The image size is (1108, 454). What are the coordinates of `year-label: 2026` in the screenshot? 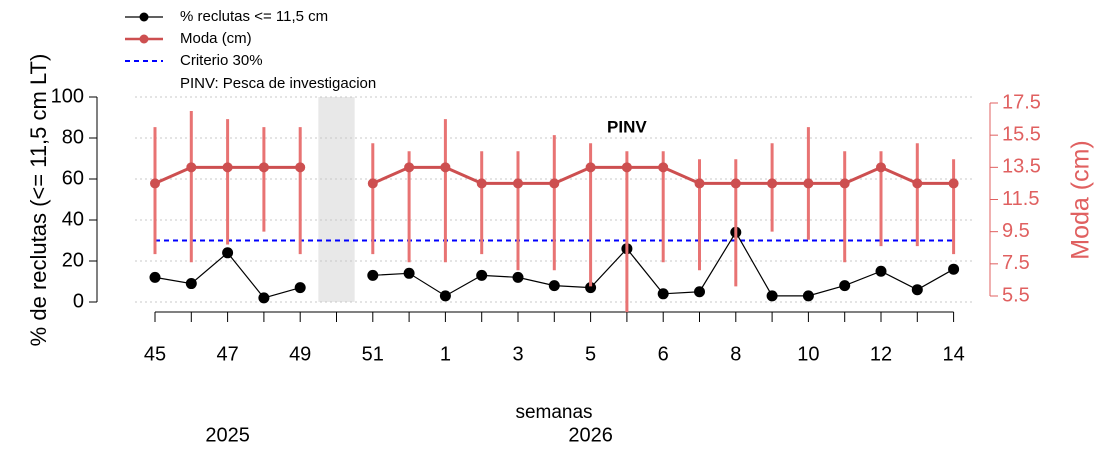 It's located at (590, 435).